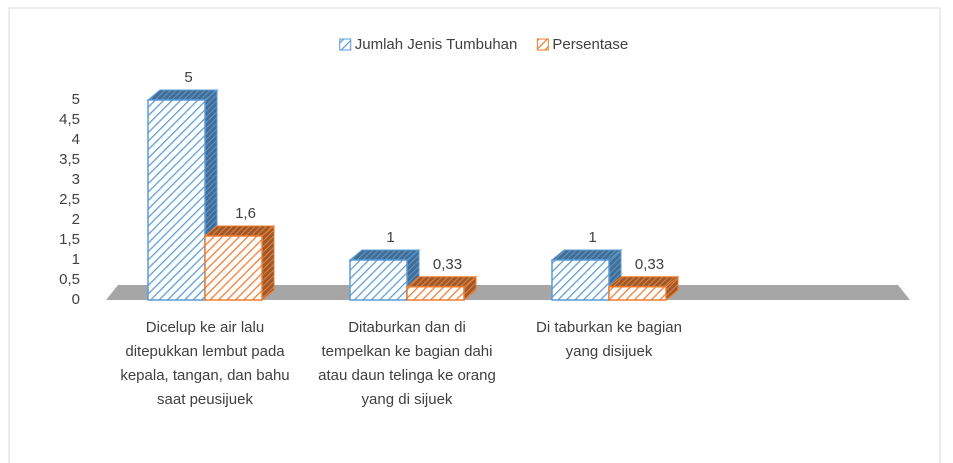  I want to click on y-tick-label: 0,5, so click(69, 279).